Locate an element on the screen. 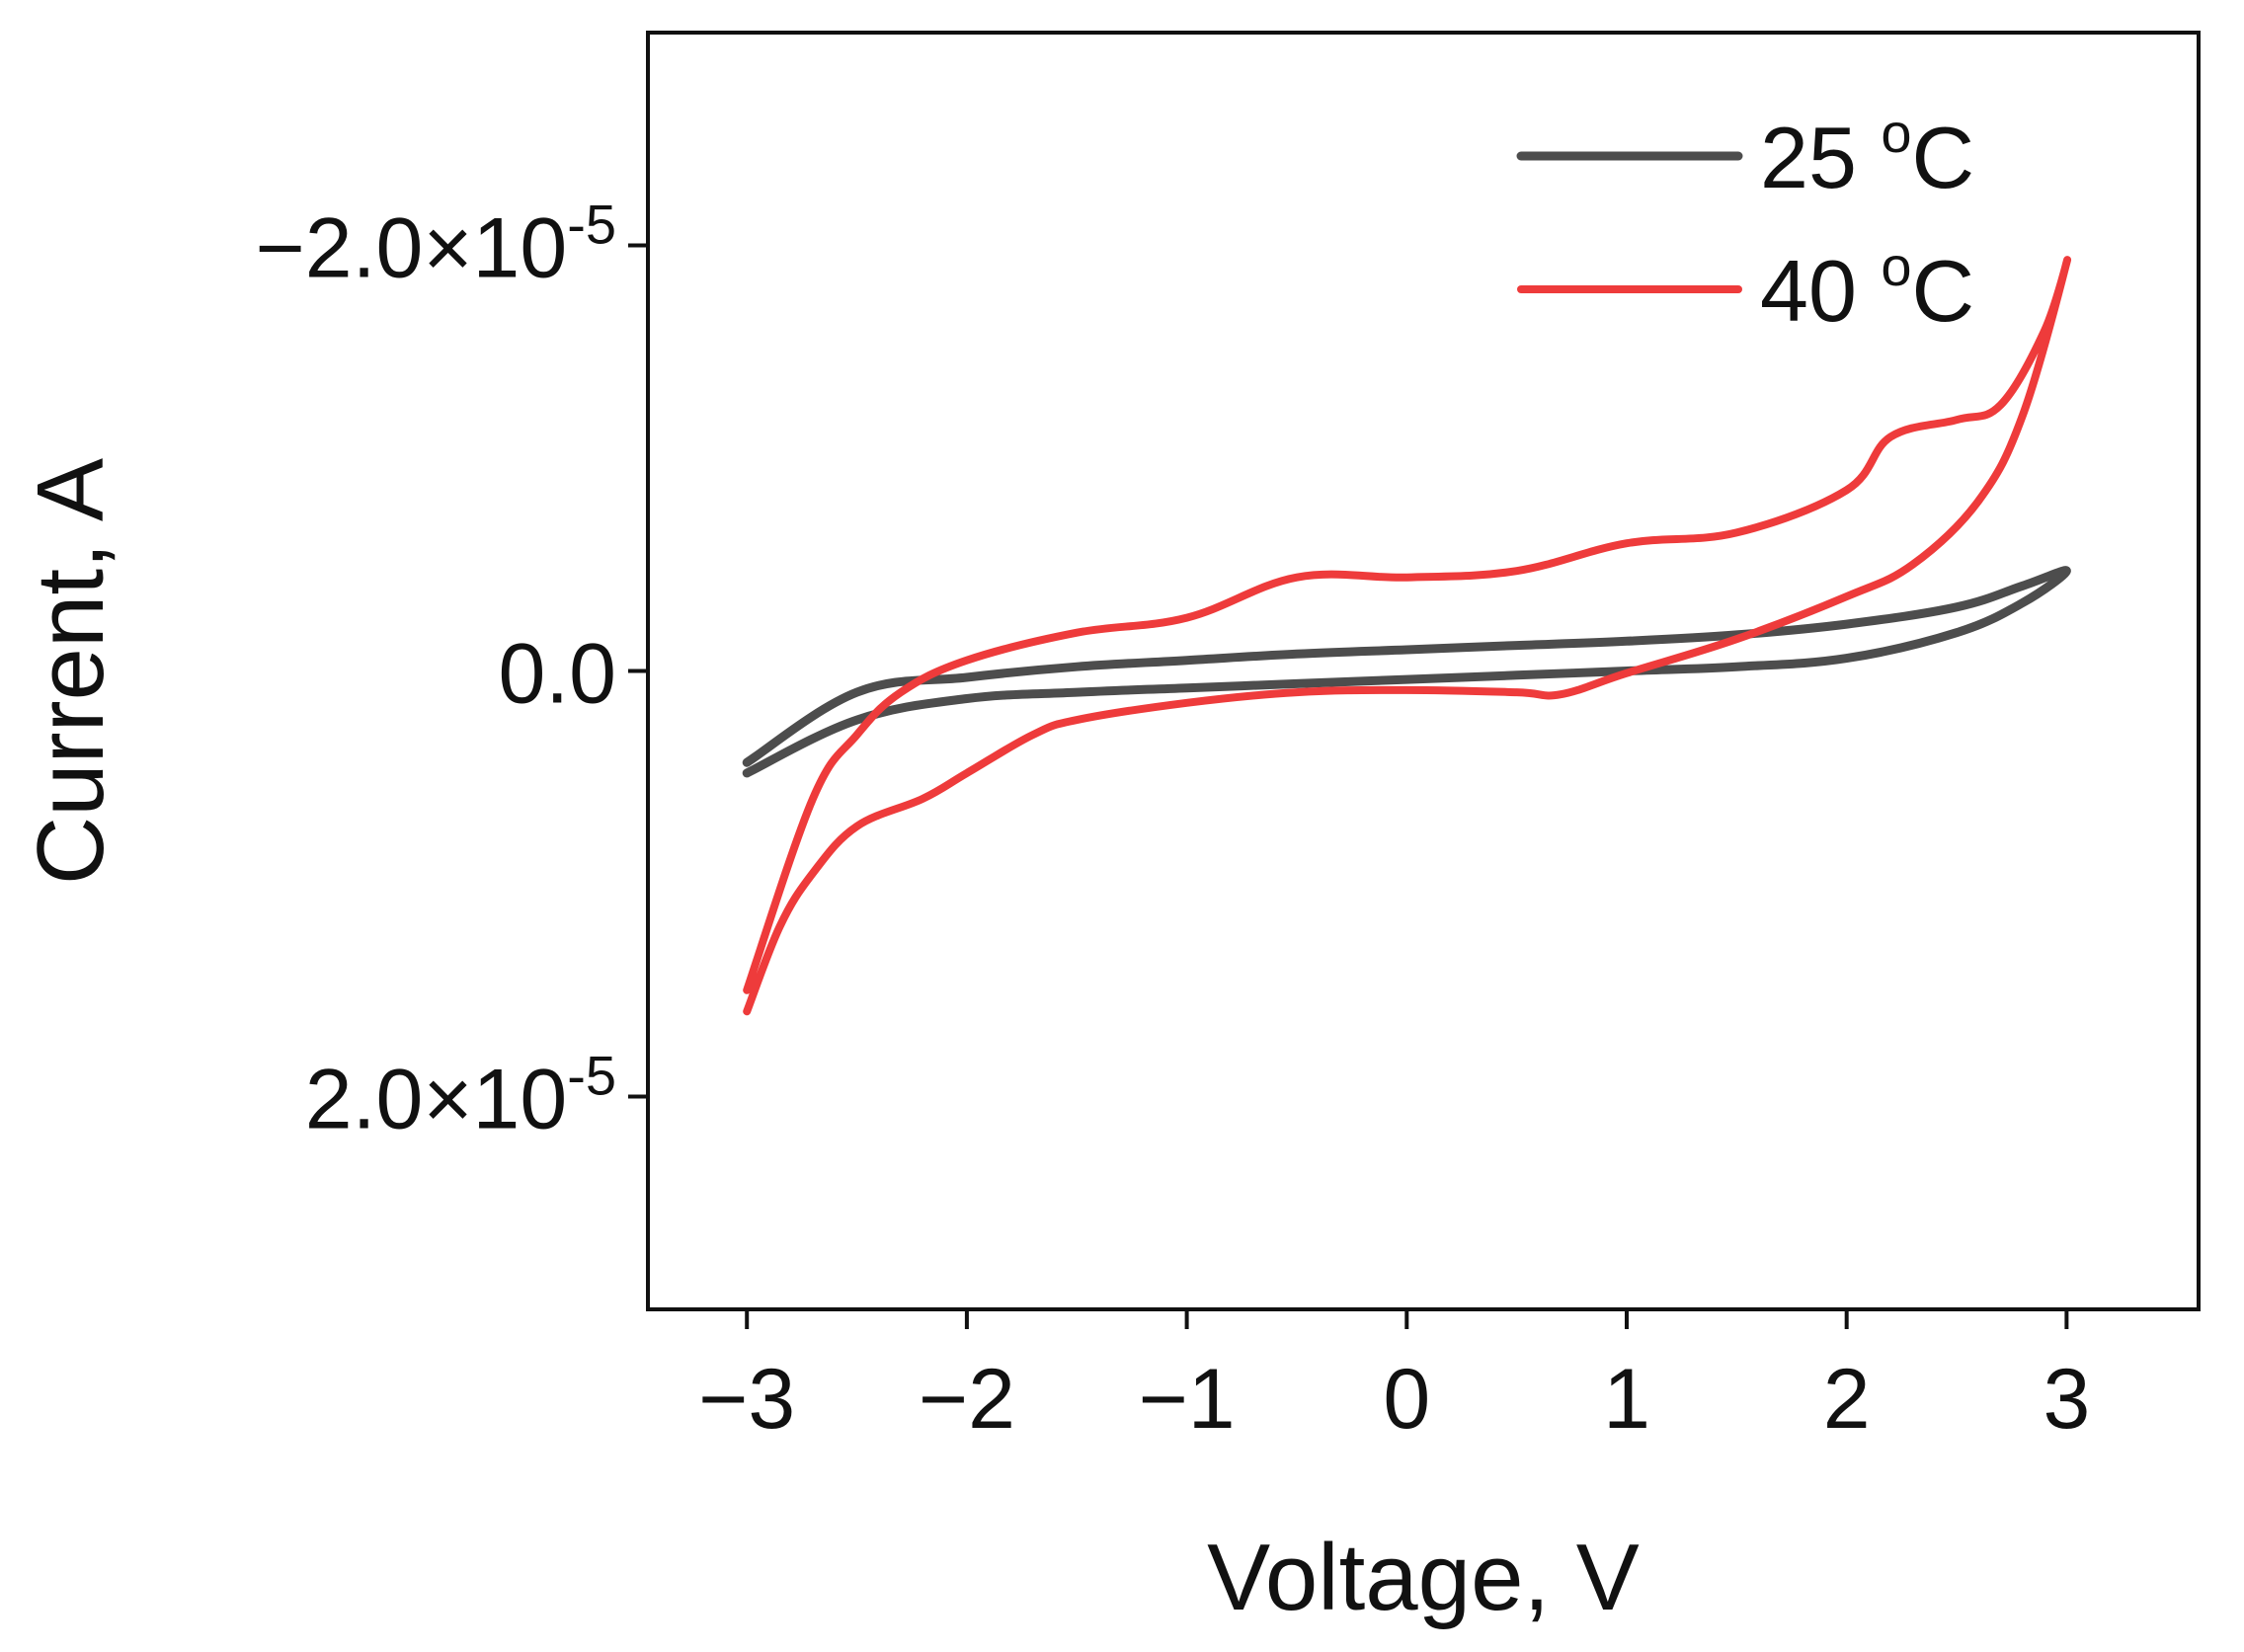  y-tick-mantissa: 2.0×10 is located at coordinates (436, 1100).